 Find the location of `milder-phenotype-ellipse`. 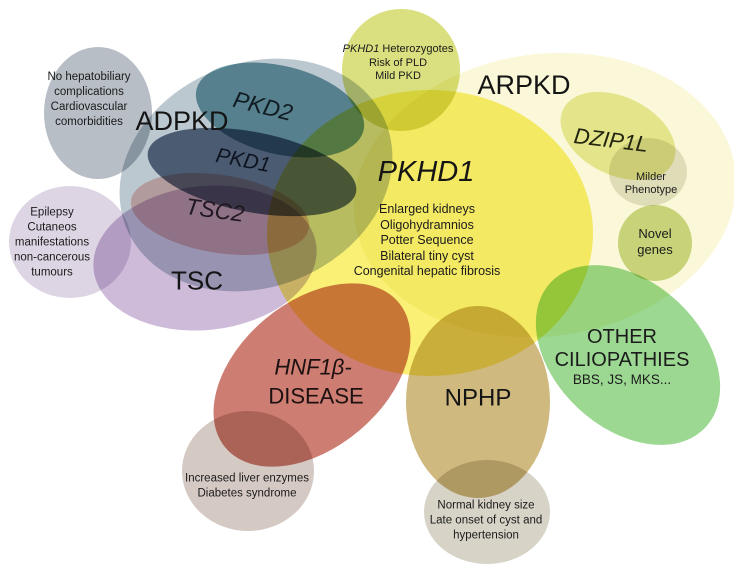

milder-phenotype-ellipse is located at coordinates (648, 172).